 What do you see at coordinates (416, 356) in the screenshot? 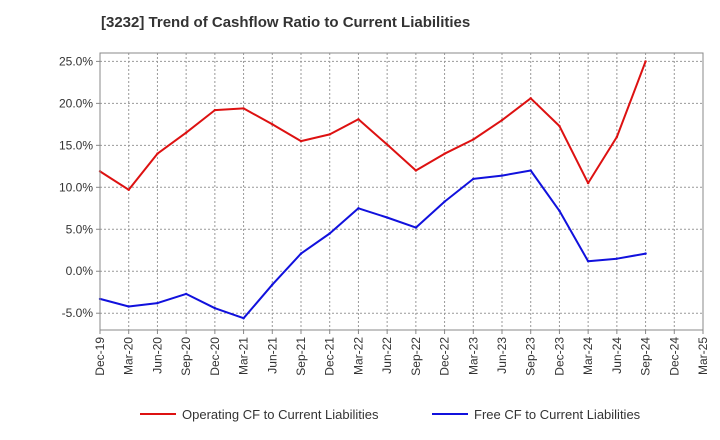
I see `x-tick-label: Sep-22` at bounding box center [416, 356].